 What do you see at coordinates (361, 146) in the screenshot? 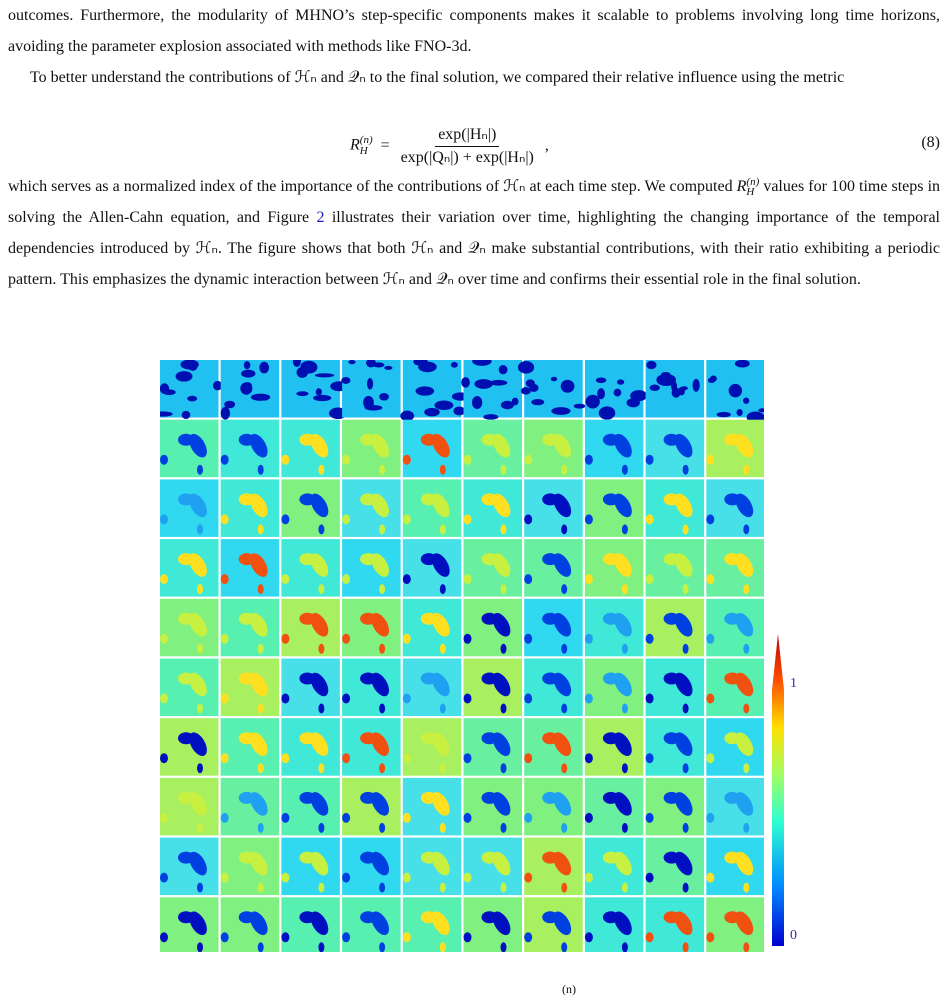
I see `eq-lhs: R (n) H` at bounding box center [361, 146].